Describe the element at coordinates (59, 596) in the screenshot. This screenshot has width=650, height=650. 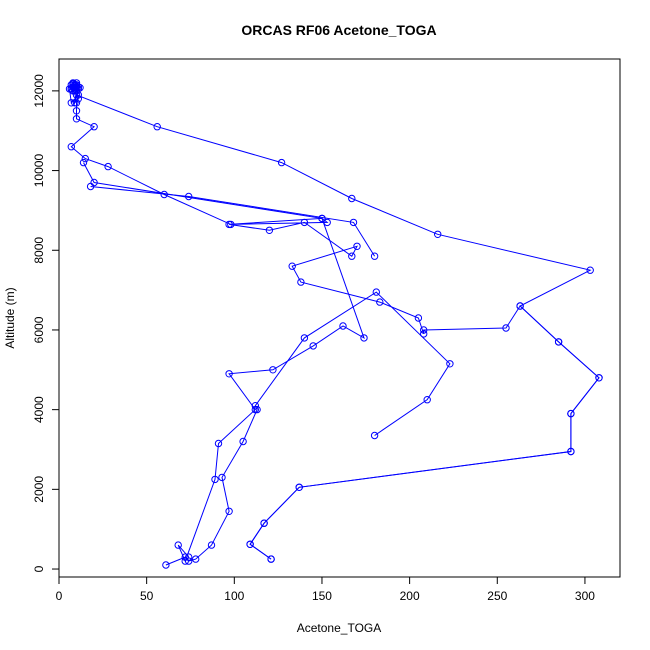
I see `x-tick-label: 0` at that location.